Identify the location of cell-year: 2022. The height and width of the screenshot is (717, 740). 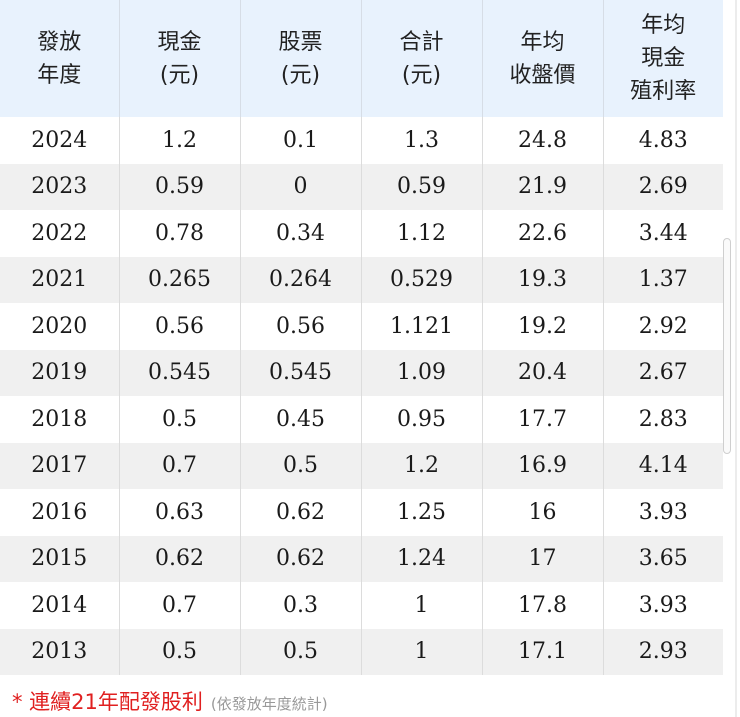
(60, 233).